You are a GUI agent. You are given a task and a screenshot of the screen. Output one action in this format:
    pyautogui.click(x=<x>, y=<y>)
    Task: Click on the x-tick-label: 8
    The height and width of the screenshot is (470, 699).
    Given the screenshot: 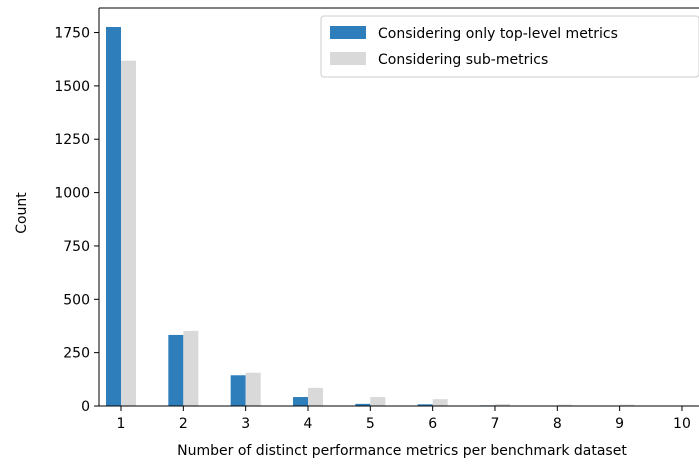 What is the action you would take?
    pyautogui.click(x=557, y=424)
    